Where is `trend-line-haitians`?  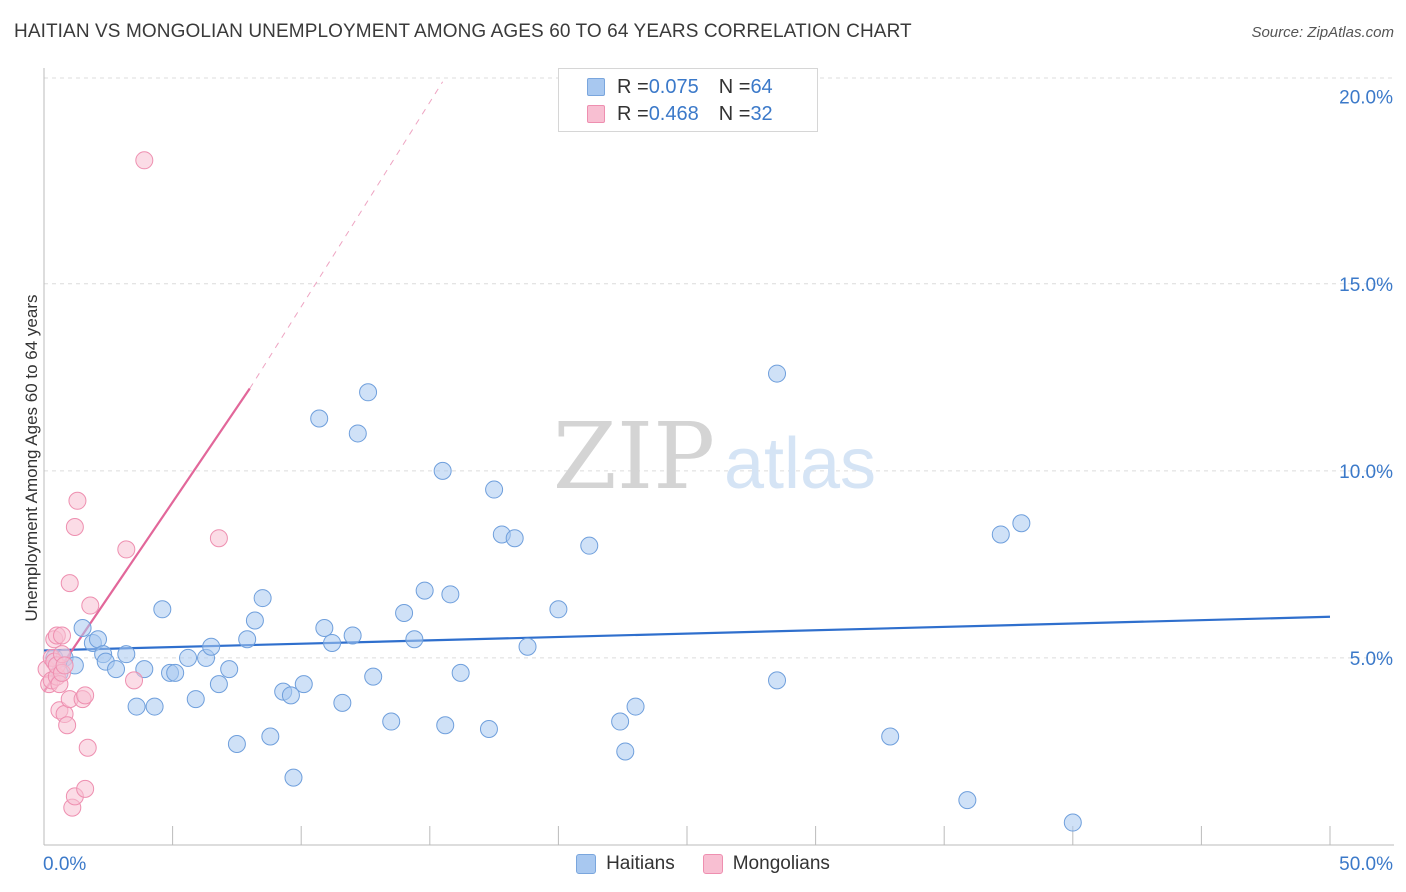 trend-line-haitians is located at coordinates (687, 633).